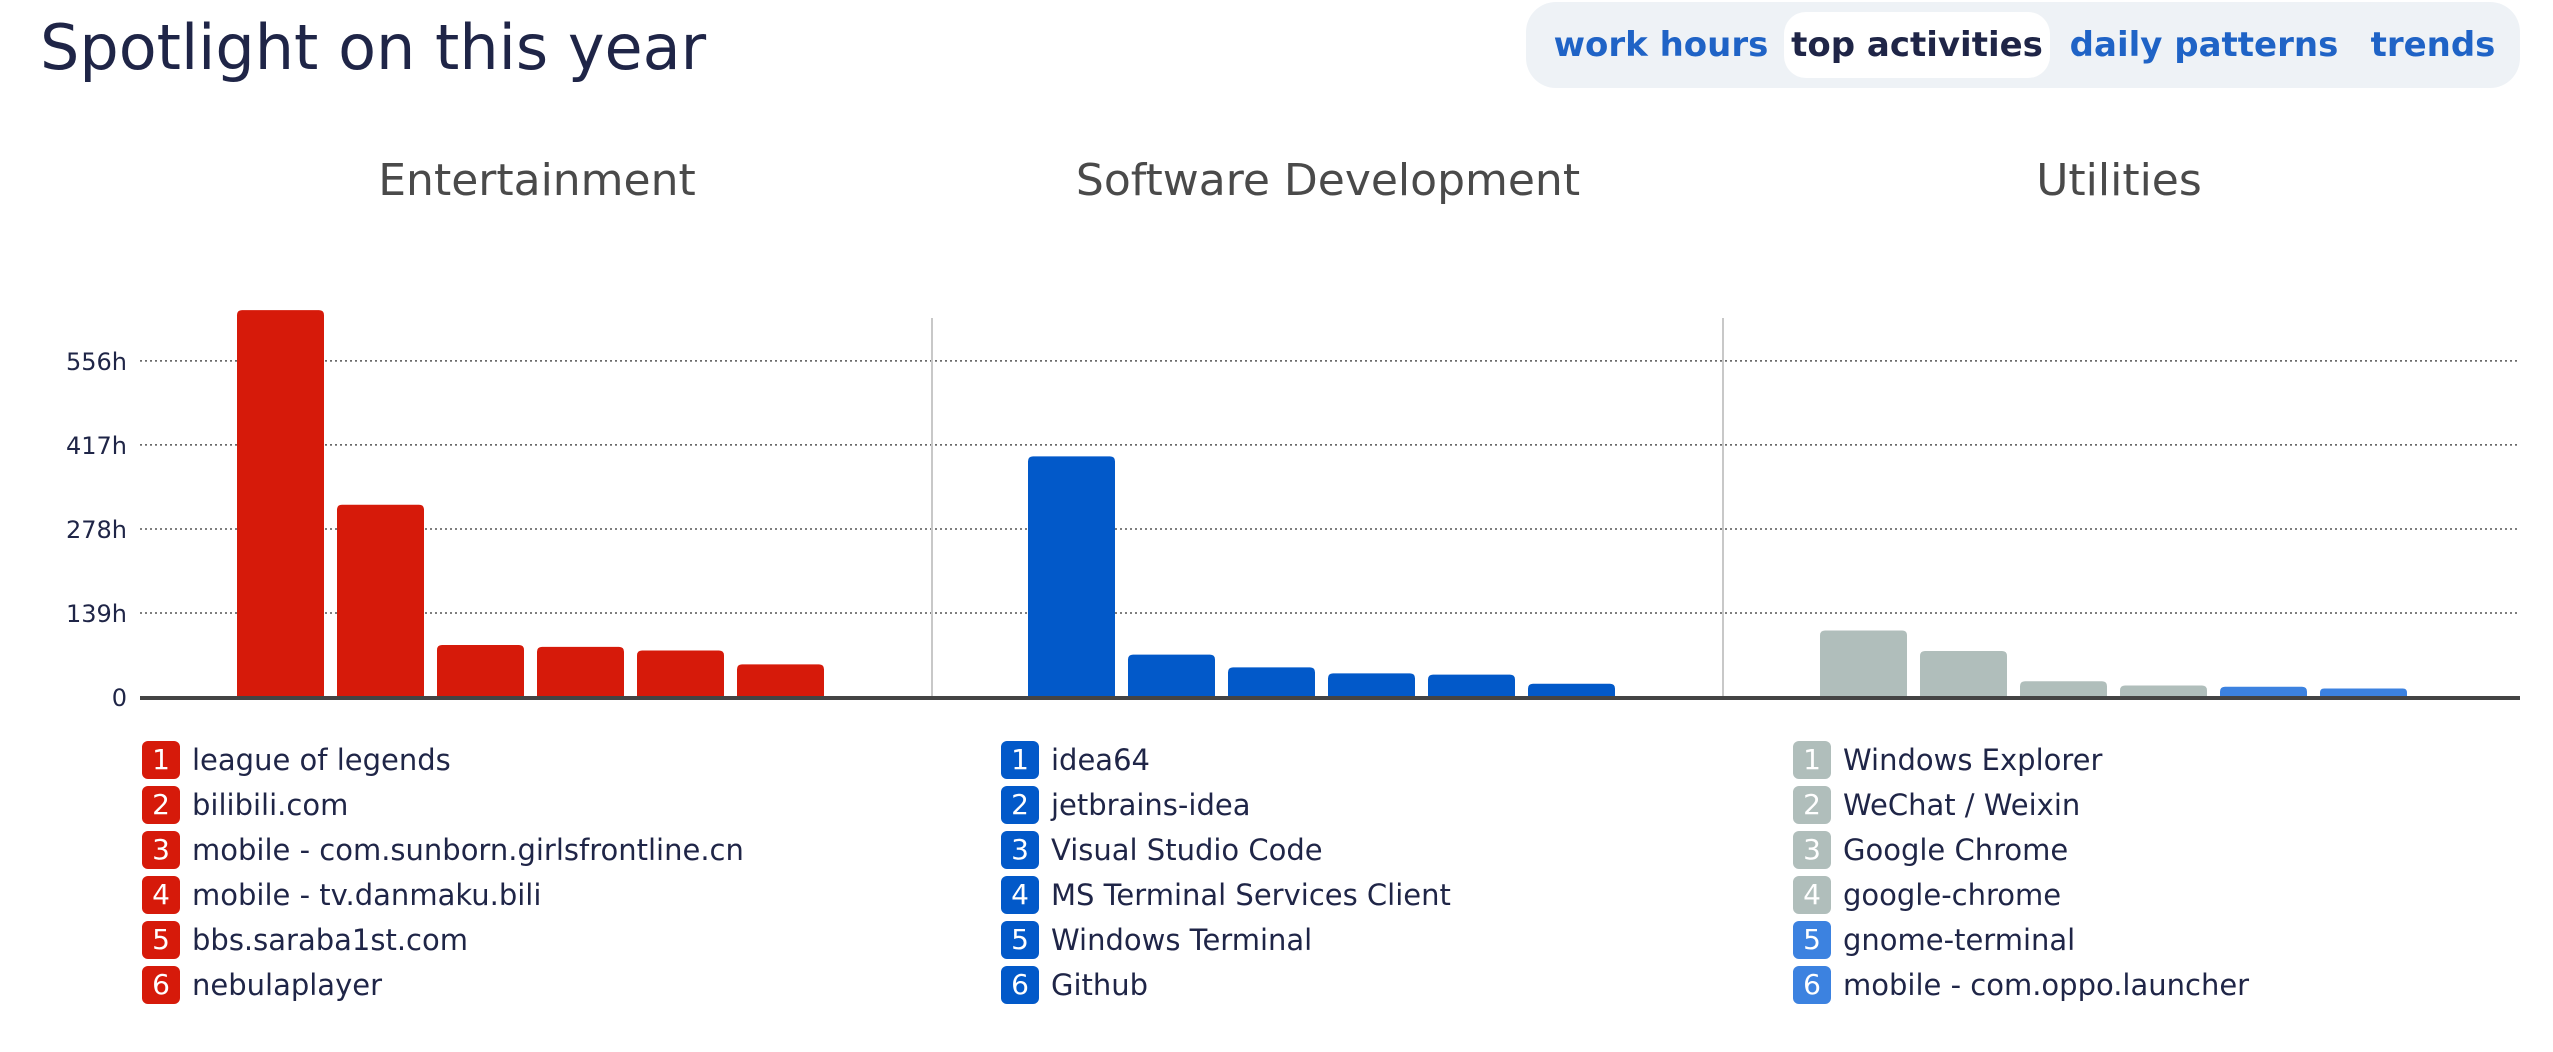 The width and height of the screenshot is (2553, 1052). Describe the element at coordinates (1917, 45) in the screenshot. I see `tab-top-activities: top activities` at that location.